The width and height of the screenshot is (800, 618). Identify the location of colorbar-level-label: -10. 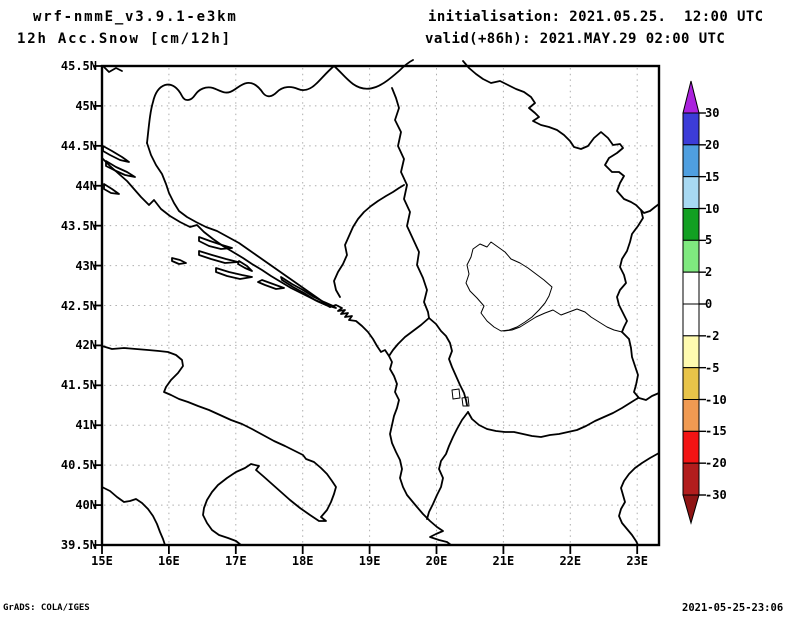
(716, 399).